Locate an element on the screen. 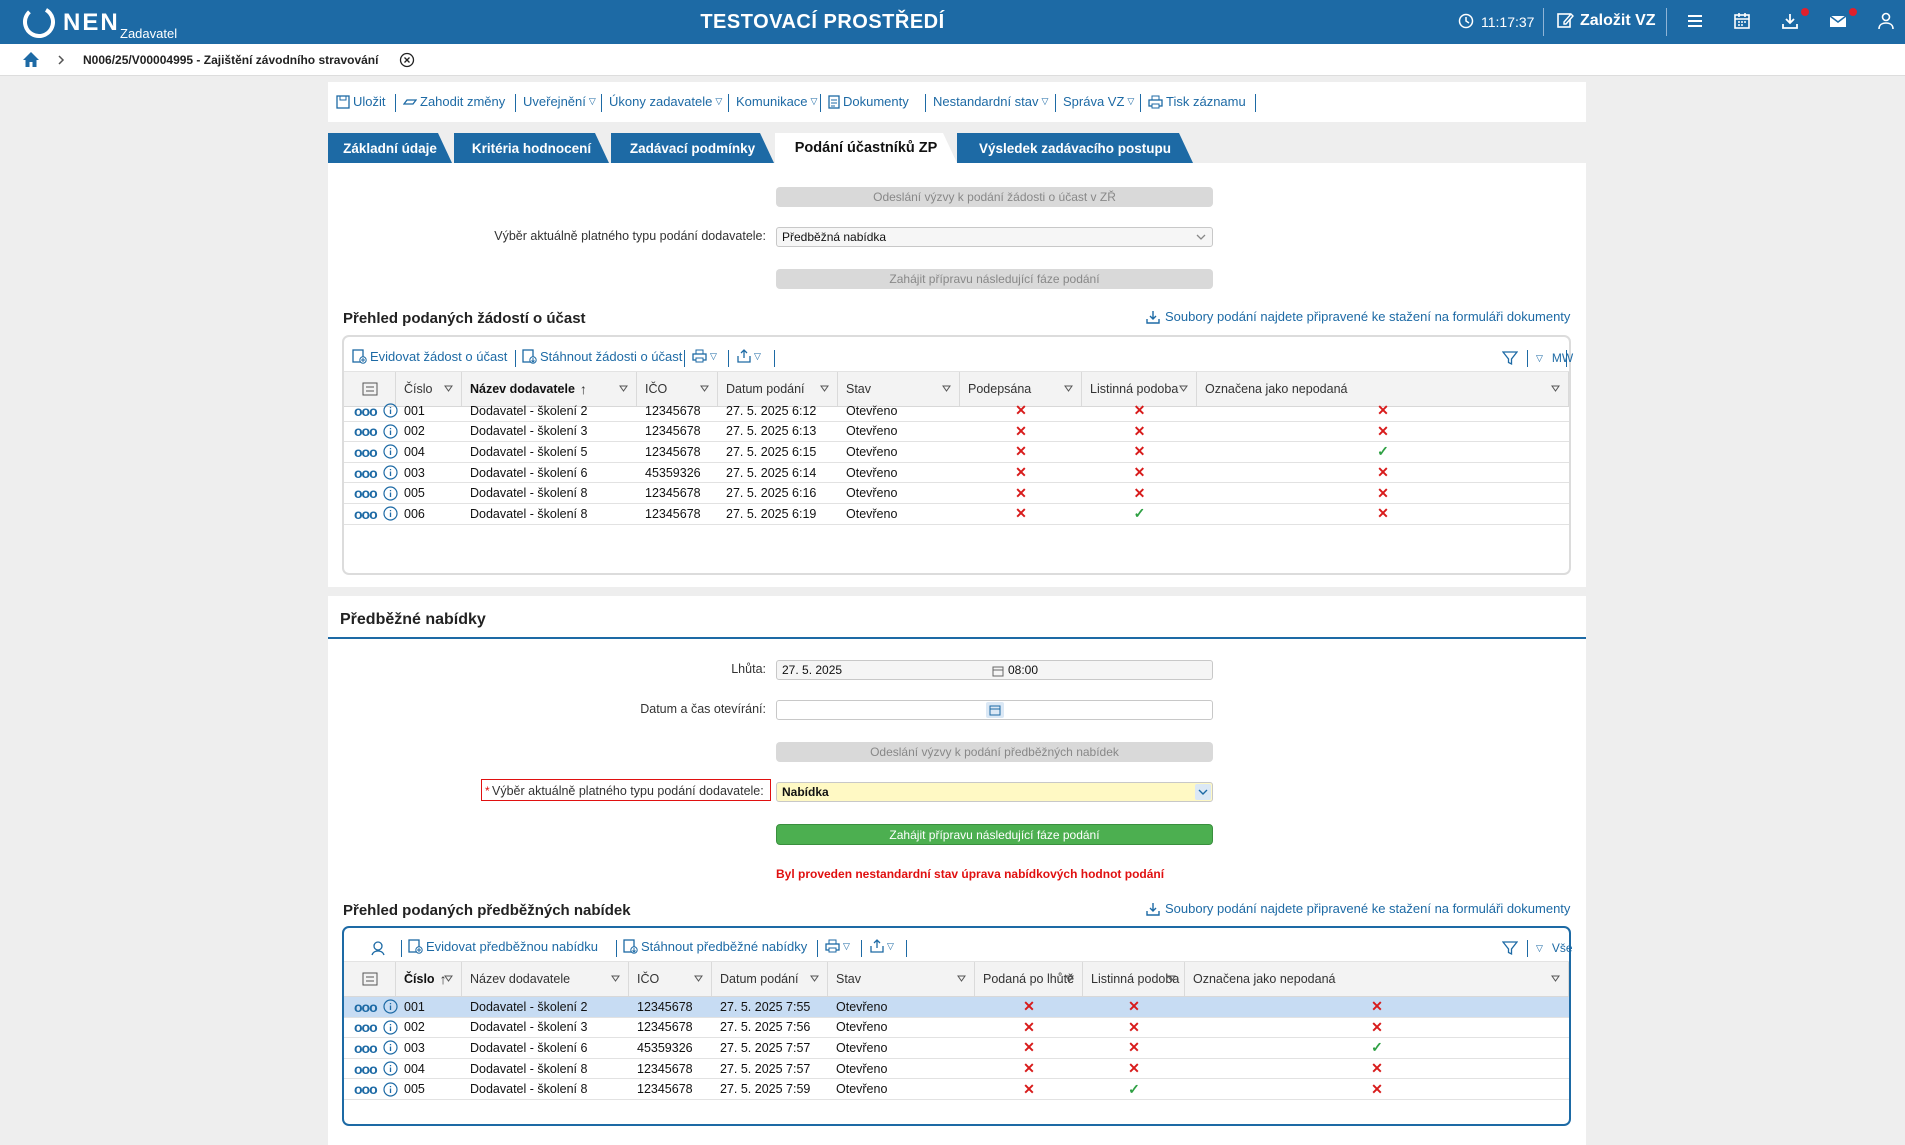 Image resolution: width=1905 pixels, height=1145 pixels. menu-icon is located at coordinates (1695, 21).